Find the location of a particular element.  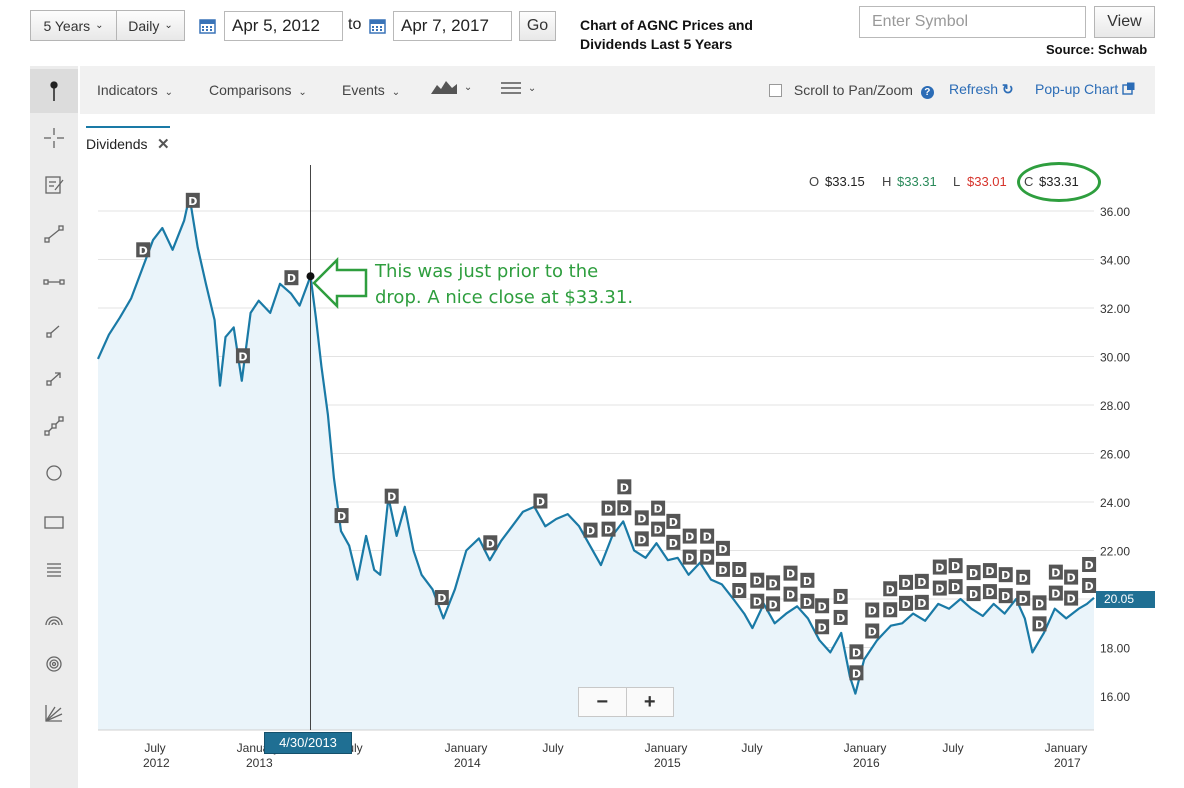

crosshair-icon is located at coordinates (54, 138).